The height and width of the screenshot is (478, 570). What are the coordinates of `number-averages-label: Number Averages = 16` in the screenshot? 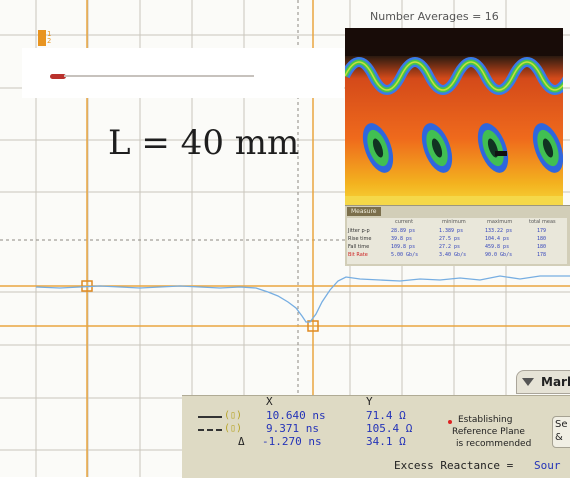 It's located at (434, 16).